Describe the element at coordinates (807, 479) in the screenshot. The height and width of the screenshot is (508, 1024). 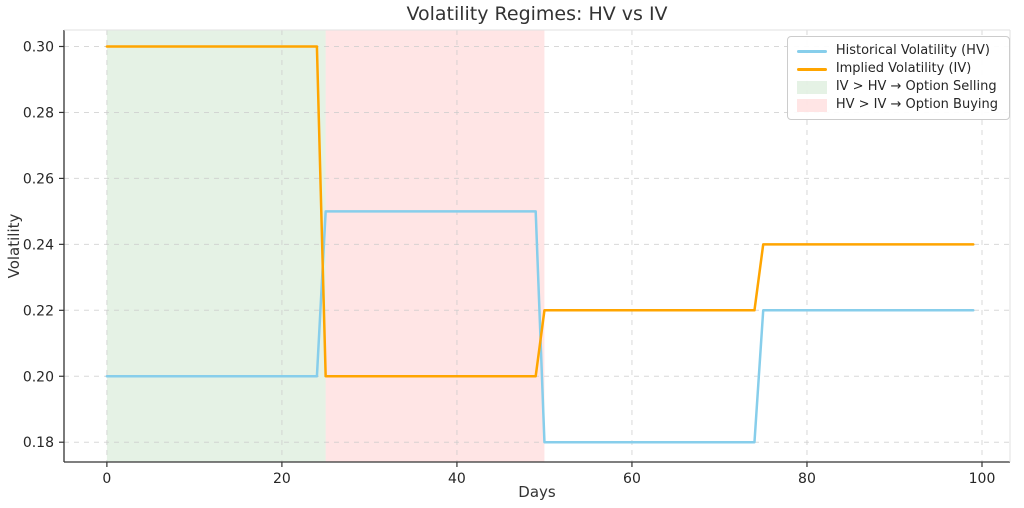
I see `x-tick-label: 80` at that location.